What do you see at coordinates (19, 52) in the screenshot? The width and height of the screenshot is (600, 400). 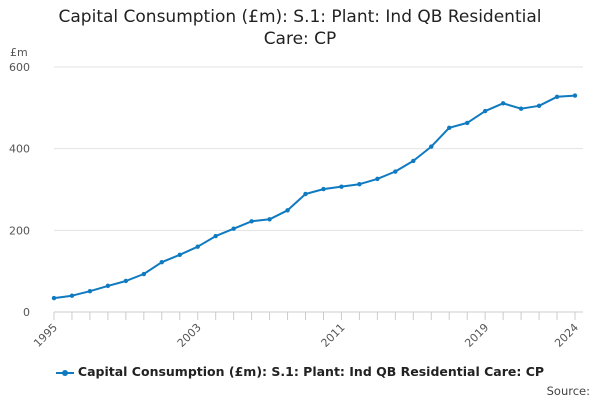 I see `y-axis-label: £m` at bounding box center [19, 52].